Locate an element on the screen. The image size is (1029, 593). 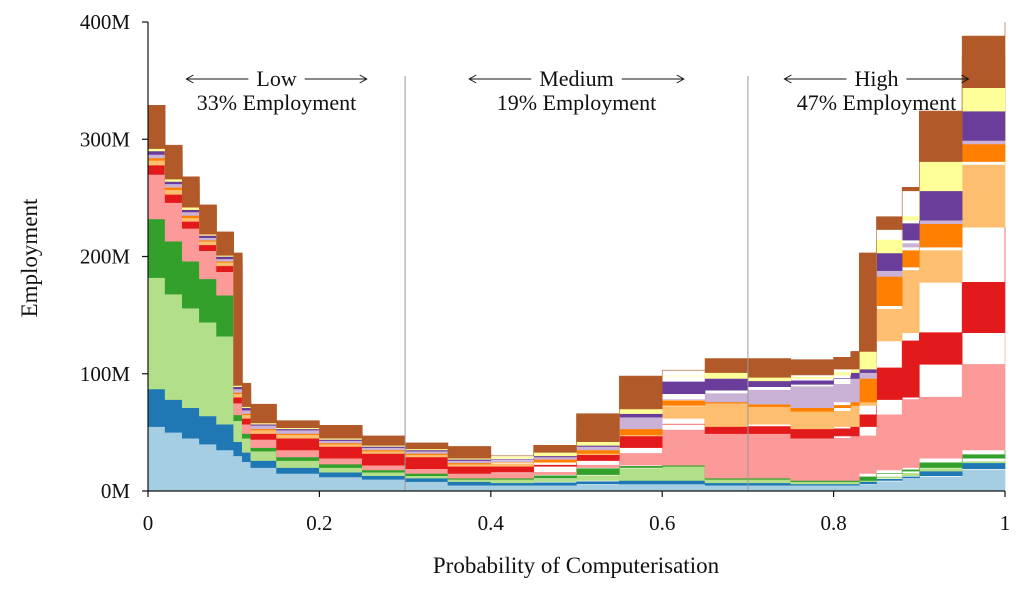
region-label-3: High is located at coordinates (876, 78).